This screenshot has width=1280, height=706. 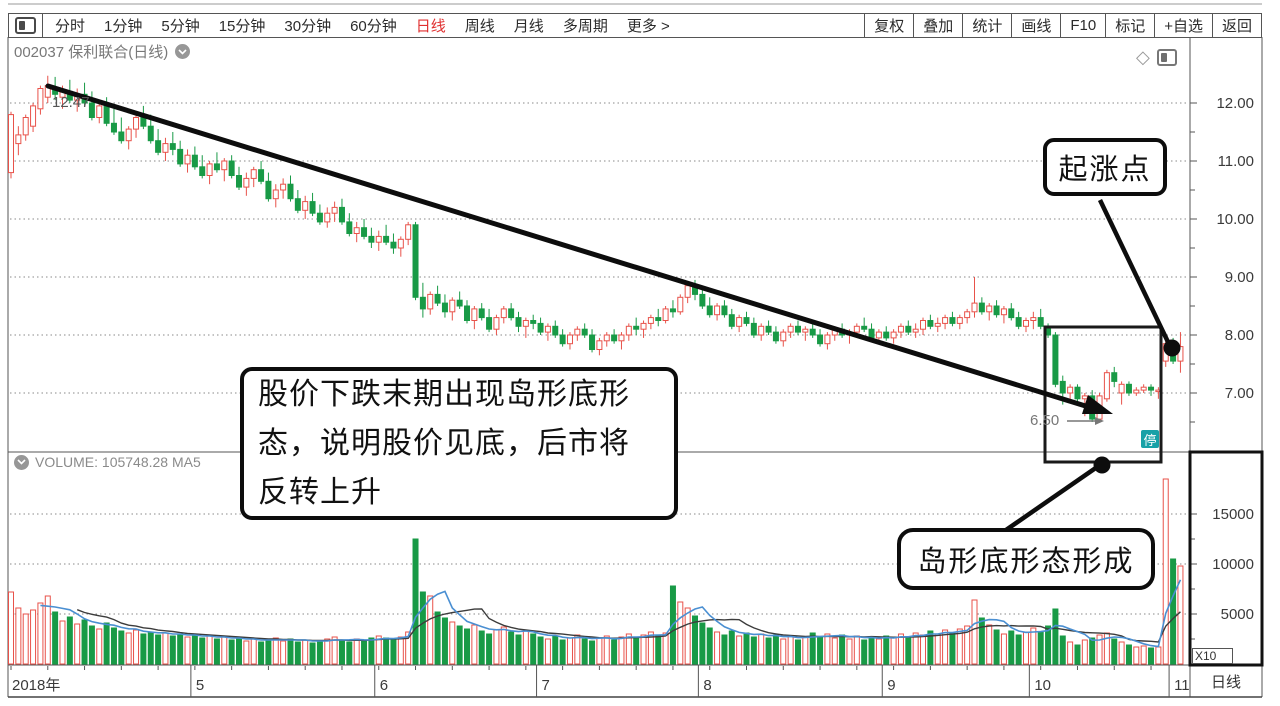 What do you see at coordinates (1166, 57) in the screenshot?
I see `panel-icon` at bounding box center [1166, 57].